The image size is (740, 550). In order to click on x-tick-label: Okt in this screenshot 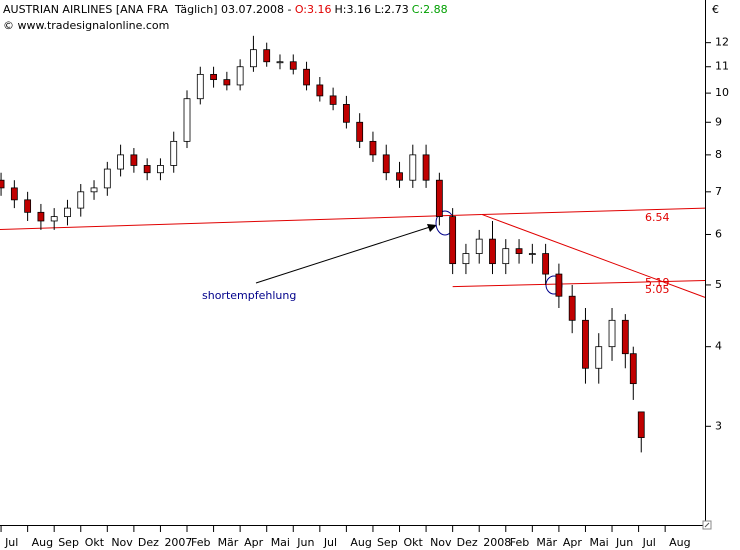, I will do `click(414, 542)`.